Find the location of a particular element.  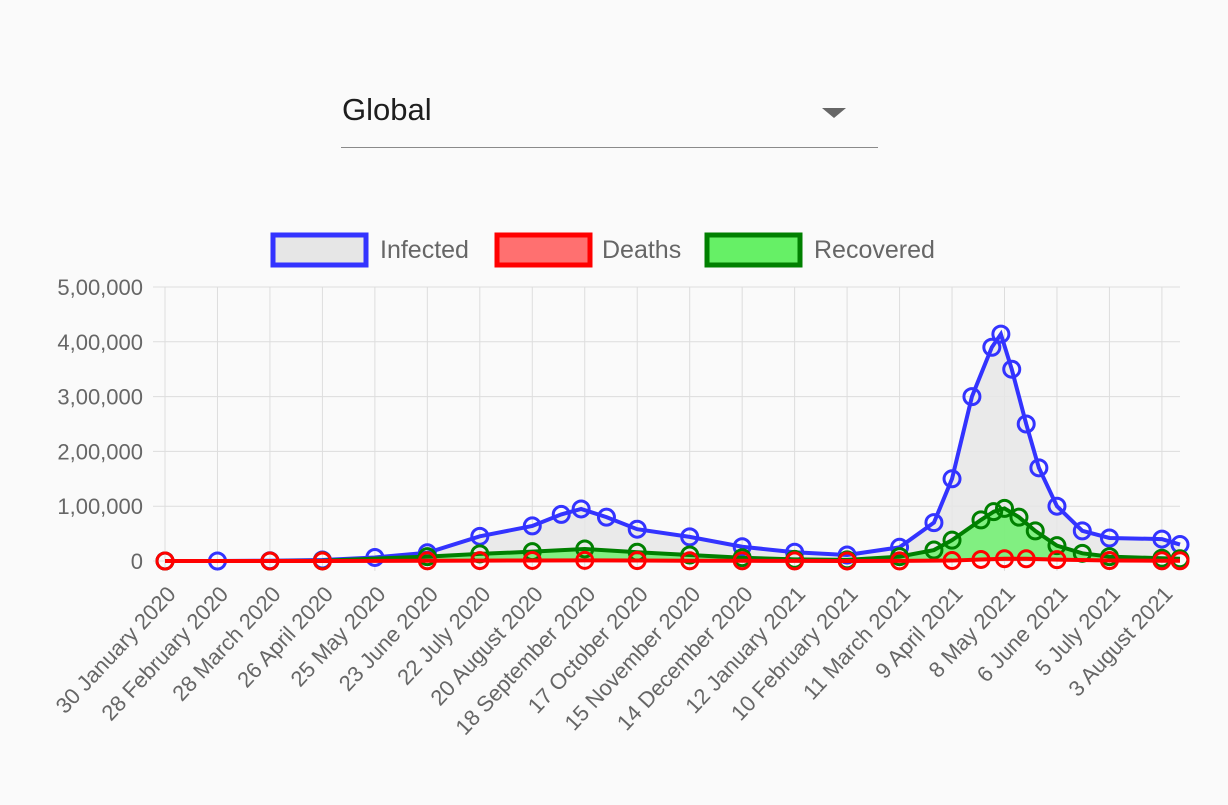

legend-label: Recovered is located at coordinates (874, 250).